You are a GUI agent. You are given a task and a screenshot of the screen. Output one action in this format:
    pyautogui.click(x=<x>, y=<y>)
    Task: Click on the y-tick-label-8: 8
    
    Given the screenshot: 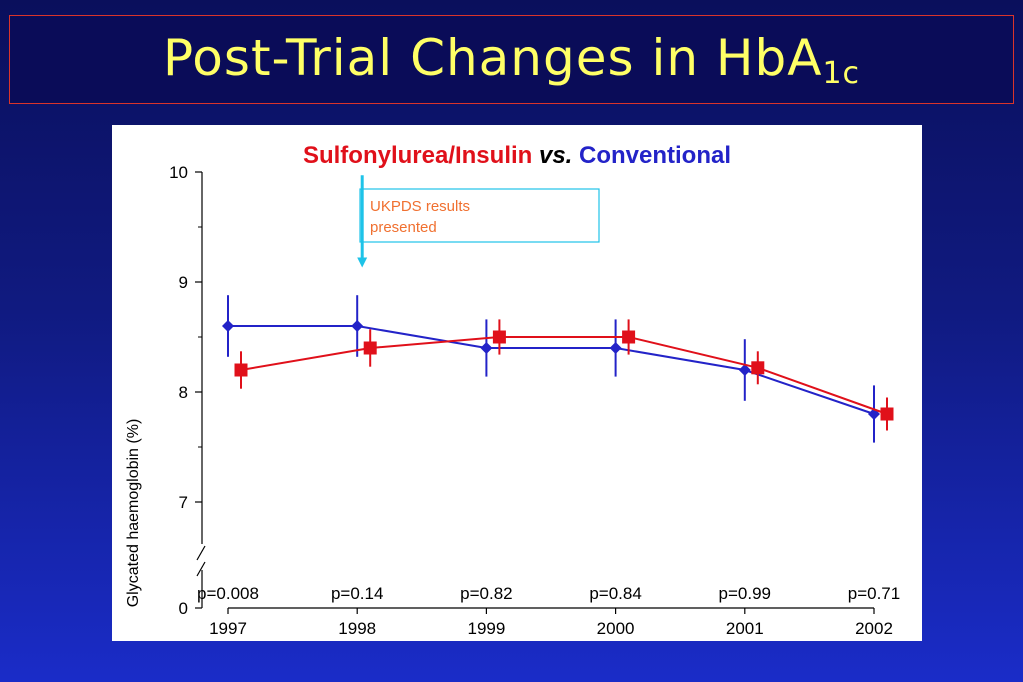 What is the action you would take?
    pyautogui.click(x=183, y=392)
    